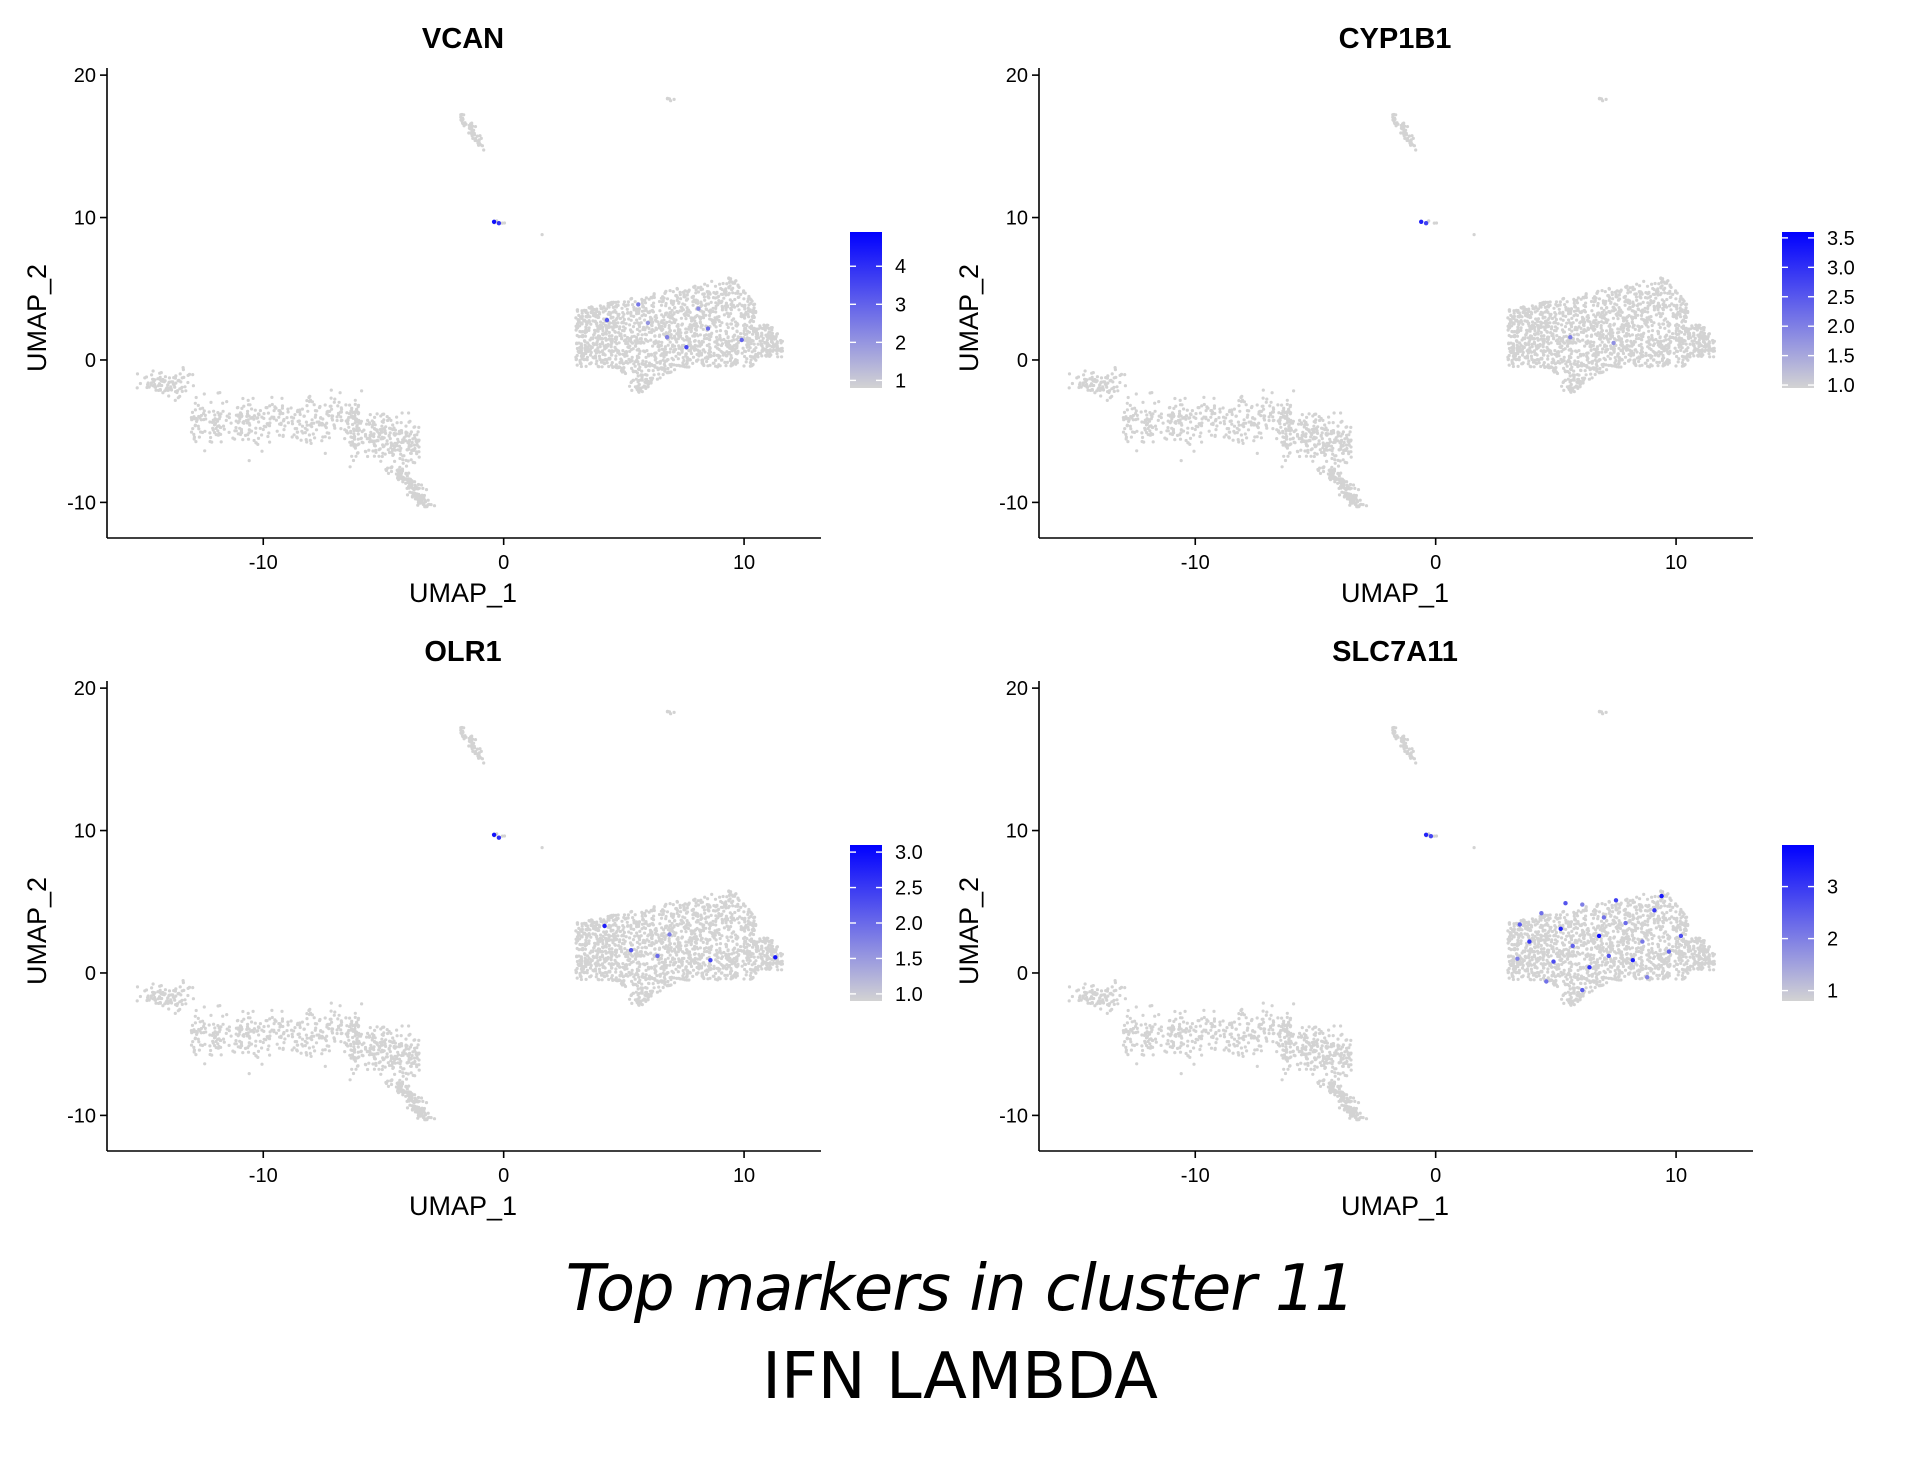 The width and height of the screenshot is (1920, 1476). I want to click on expression-point, so click(667, 337).